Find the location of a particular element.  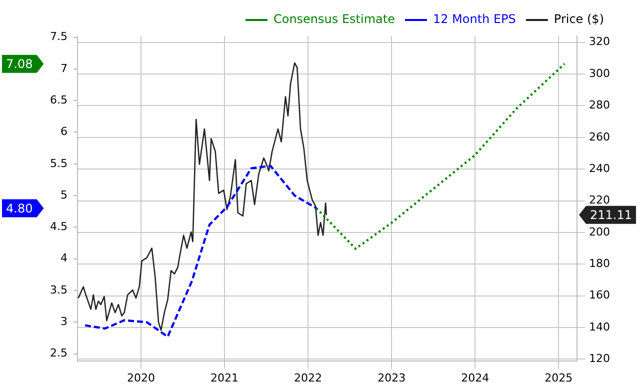

y-tick-label: 3.5 is located at coordinates (59, 289).